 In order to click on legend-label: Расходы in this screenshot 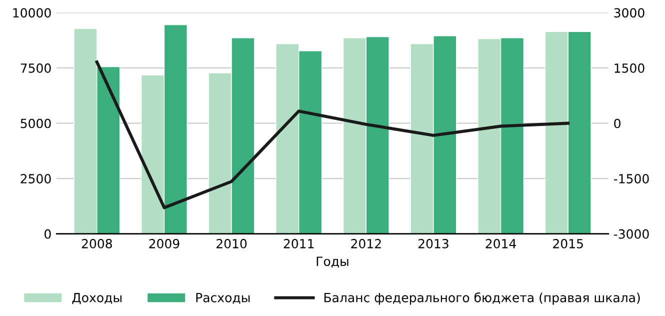, I will do `click(223, 298)`.